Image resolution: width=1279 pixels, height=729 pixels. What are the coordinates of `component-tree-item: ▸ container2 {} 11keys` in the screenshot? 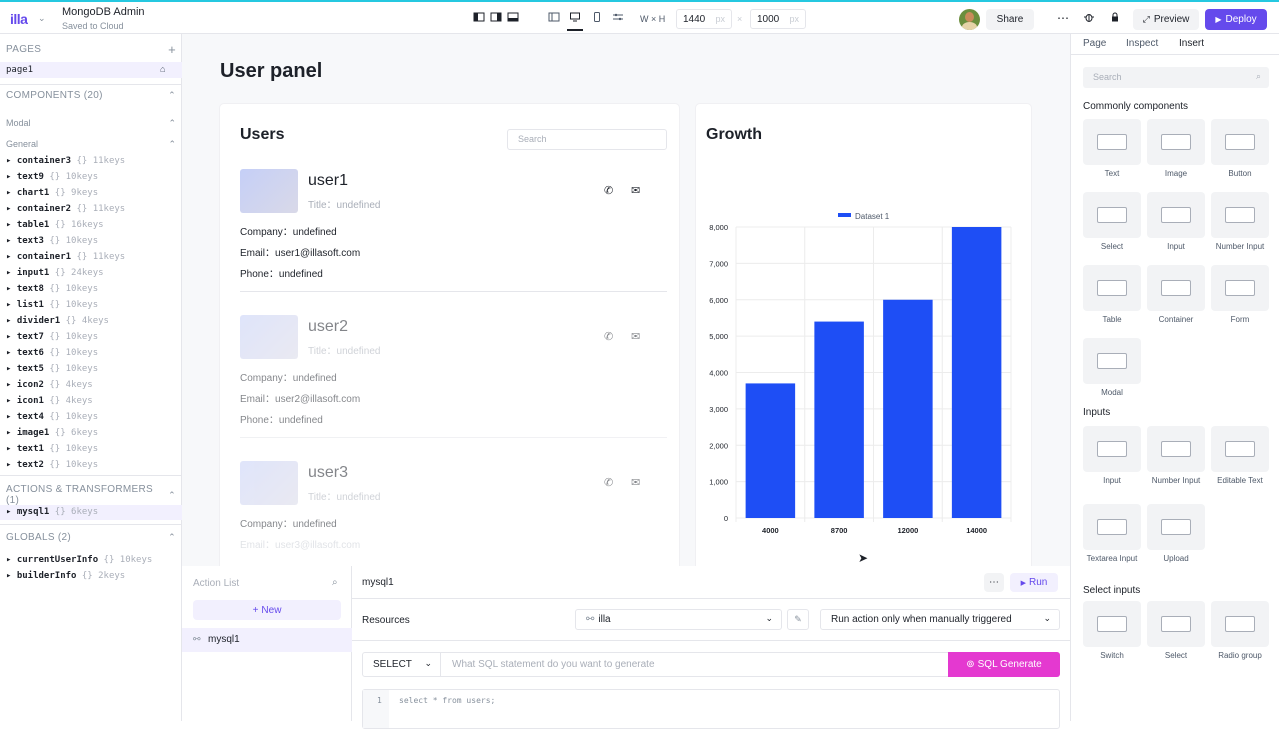 It's located at (66, 209).